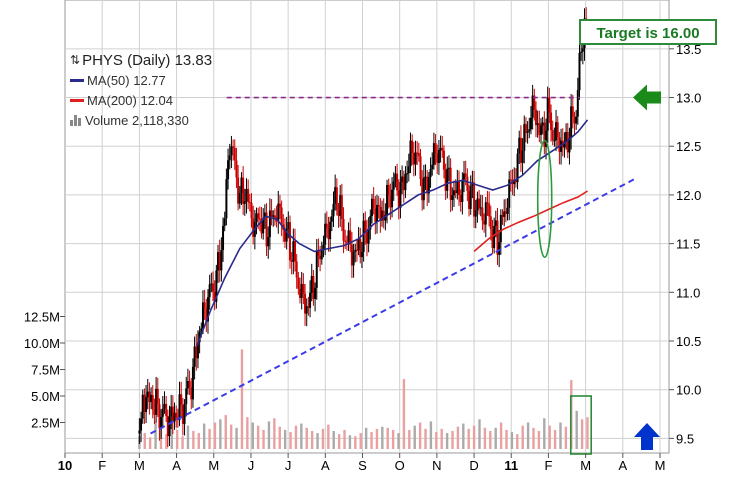  What do you see at coordinates (45, 396) in the screenshot?
I see `volume-tick-label: 5.0M` at bounding box center [45, 396].